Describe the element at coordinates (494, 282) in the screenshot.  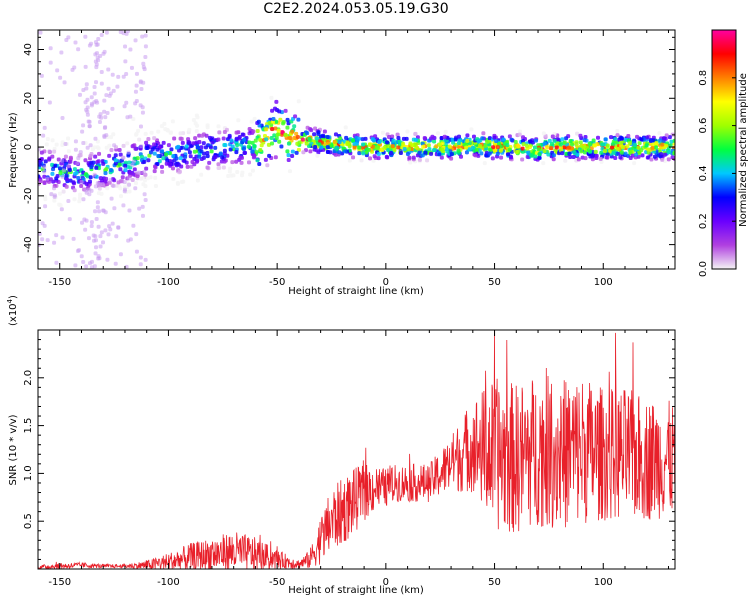
I see `x-tick-label: 50` at that location.